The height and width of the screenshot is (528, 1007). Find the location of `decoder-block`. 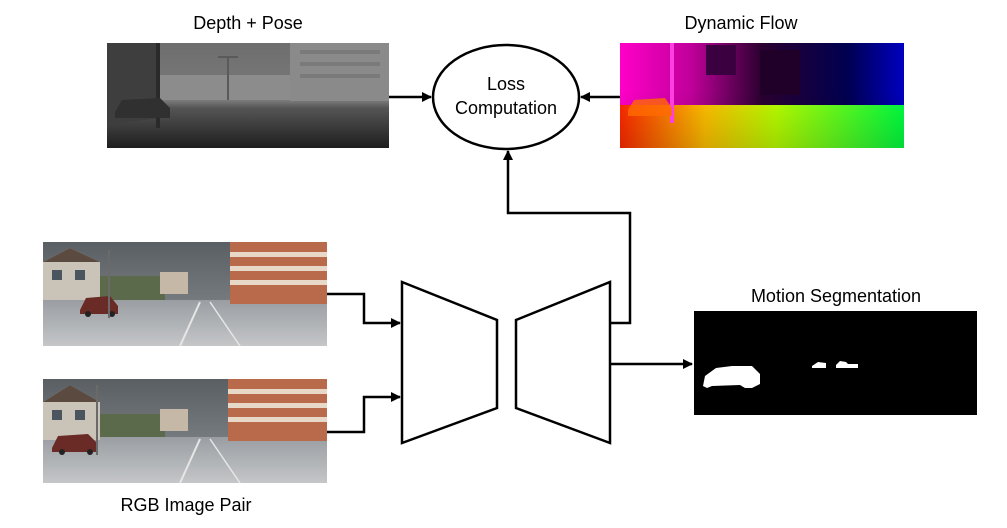

decoder-block is located at coordinates (563, 362).